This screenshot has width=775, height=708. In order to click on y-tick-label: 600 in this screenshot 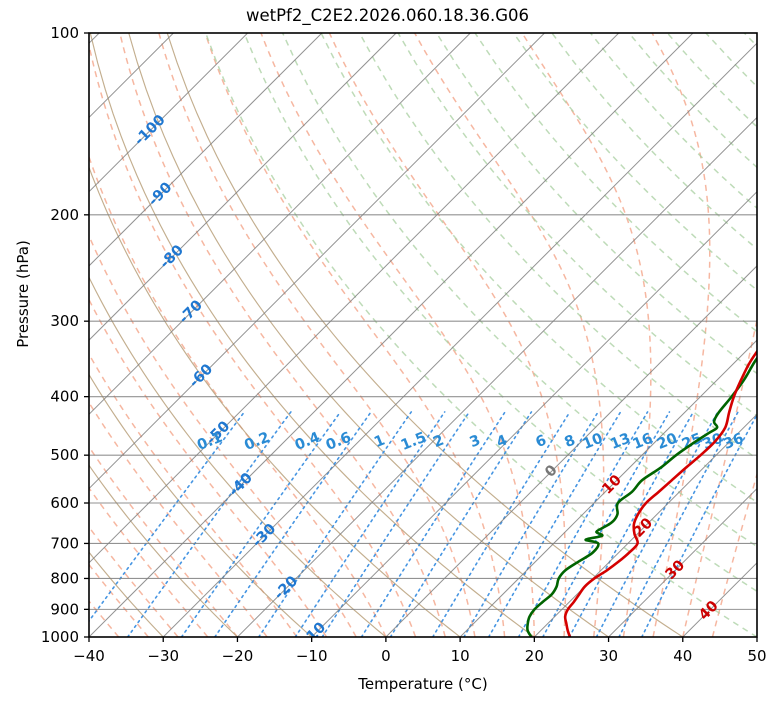, I will do `click(64, 503)`.